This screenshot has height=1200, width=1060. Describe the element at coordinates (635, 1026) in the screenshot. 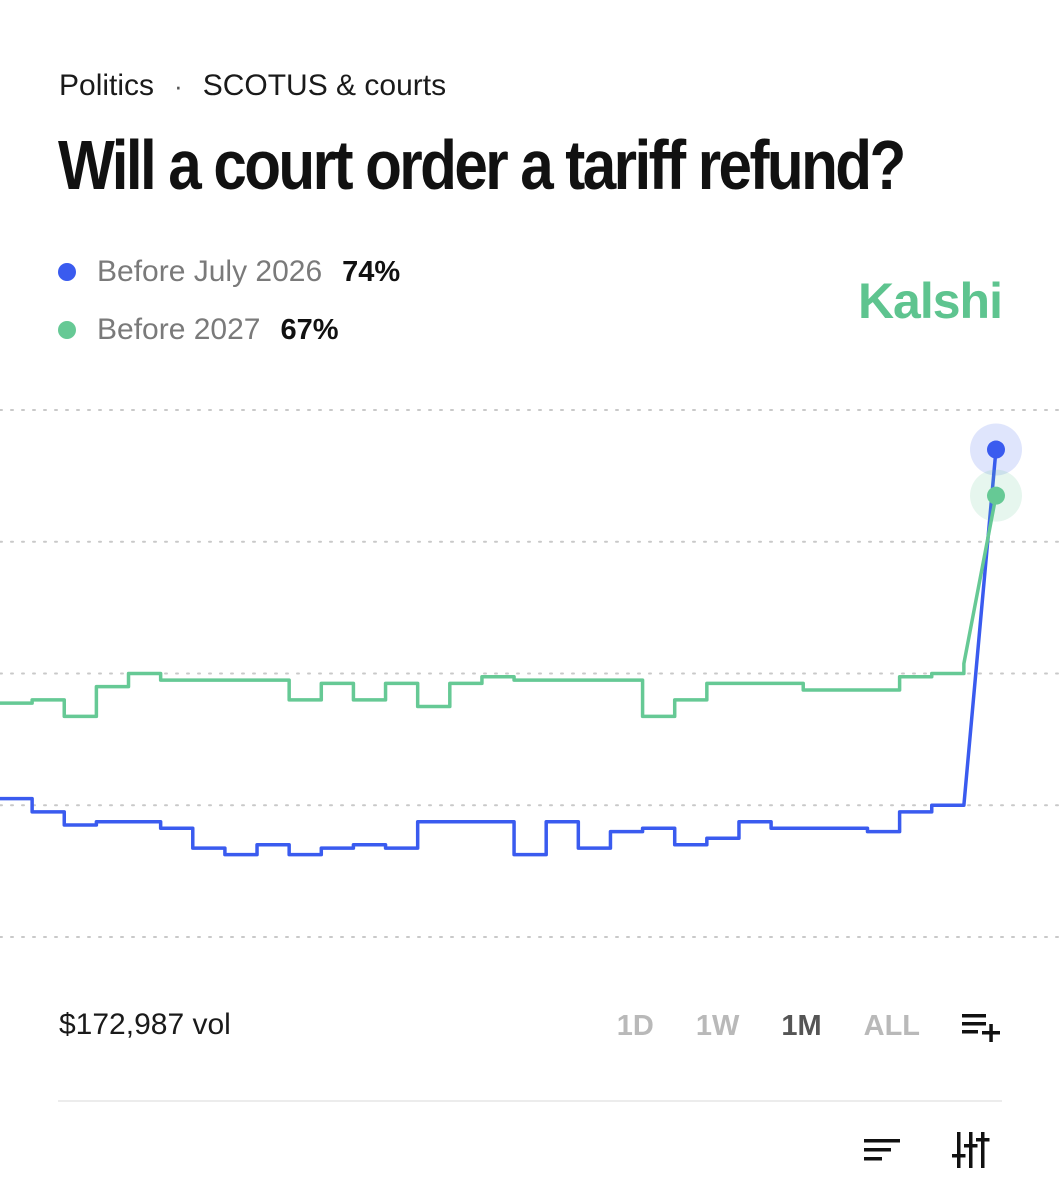

I see `range-1d-button: 1D` at that location.